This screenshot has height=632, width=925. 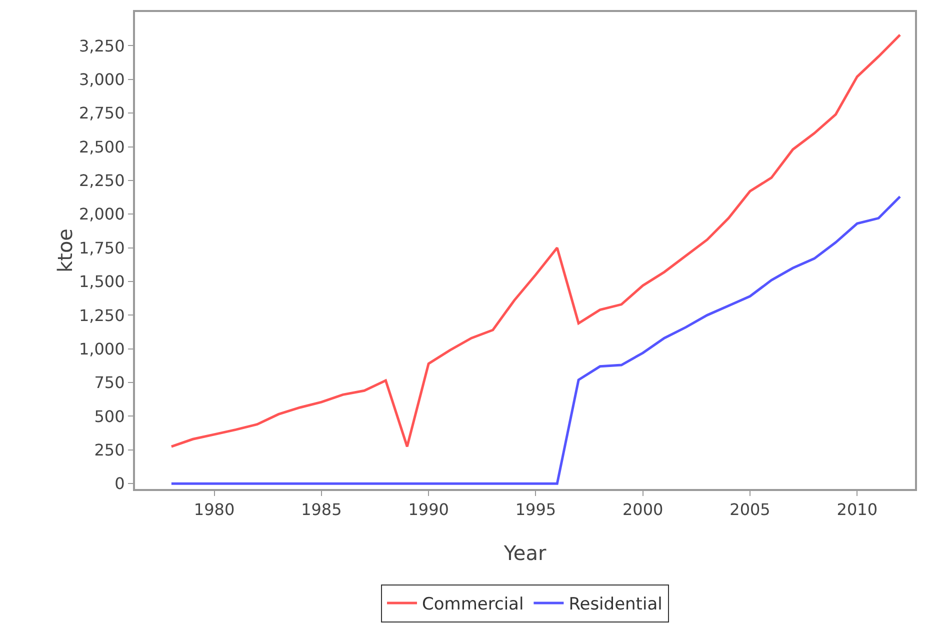 What do you see at coordinates (109, 450) in the screenshot?
I see `y-tick-label: 250` at bounding box center [109, 450].